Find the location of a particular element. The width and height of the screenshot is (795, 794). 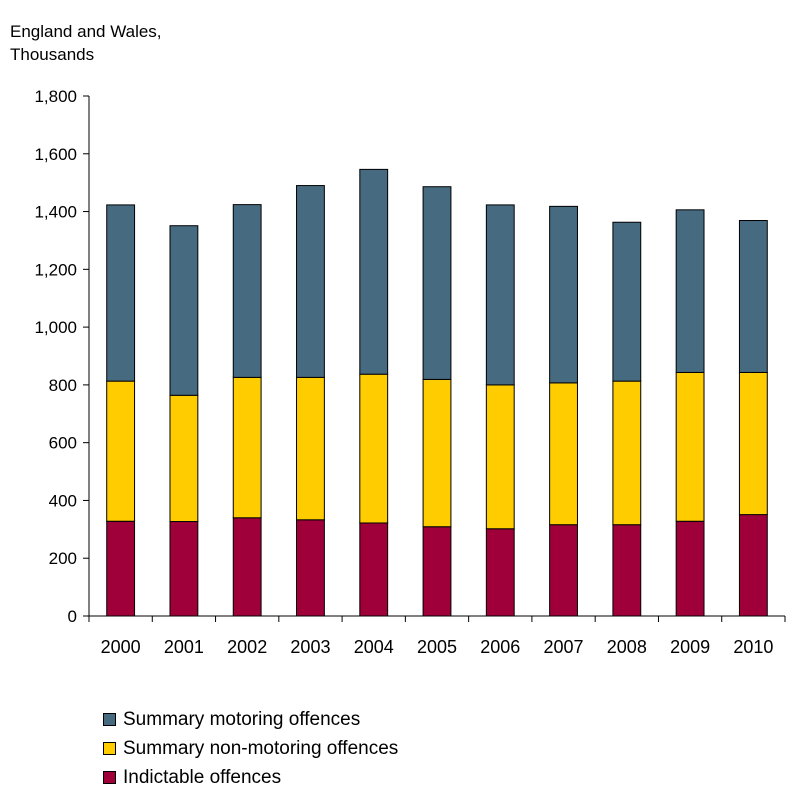

bar-summary-motoring-offences-2007 is located at coordinates (563, 294).